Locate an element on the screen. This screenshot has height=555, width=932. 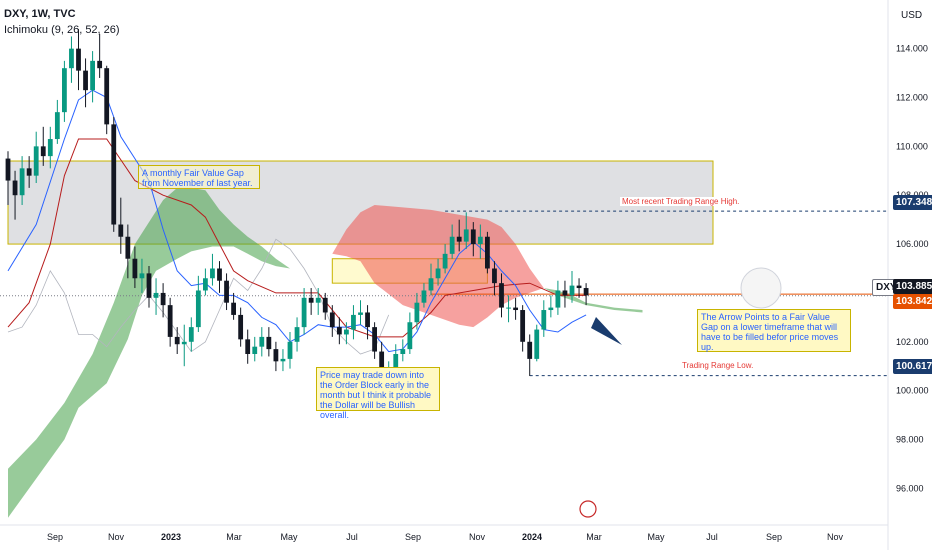
bolt-icon is located at coordinates (588, 509).